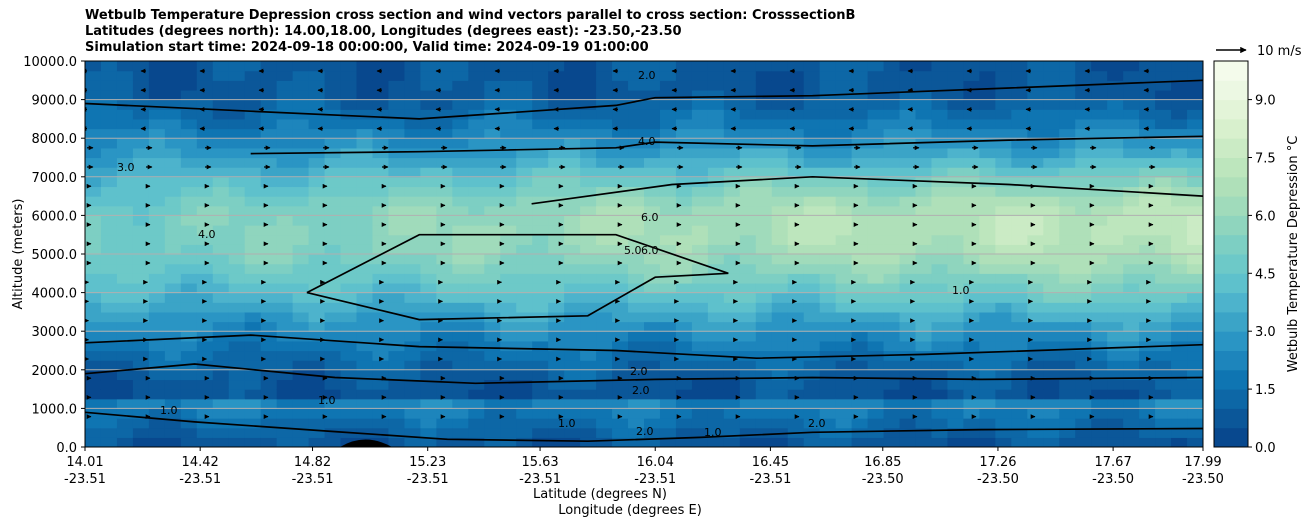 Image resolution: width=1312 pixels, height=526 pixels. Describe the element at coordinates (726, 145) in the screenshot. I see `contour-line` at that location.